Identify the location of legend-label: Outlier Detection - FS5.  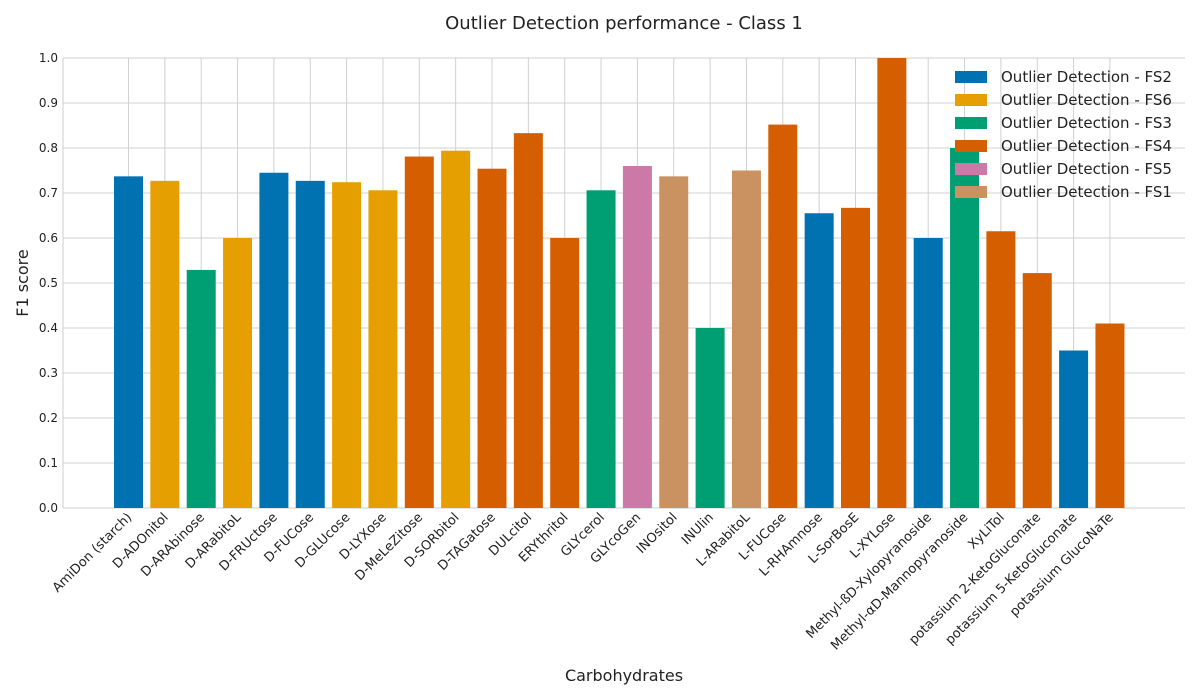
(1086, 169).